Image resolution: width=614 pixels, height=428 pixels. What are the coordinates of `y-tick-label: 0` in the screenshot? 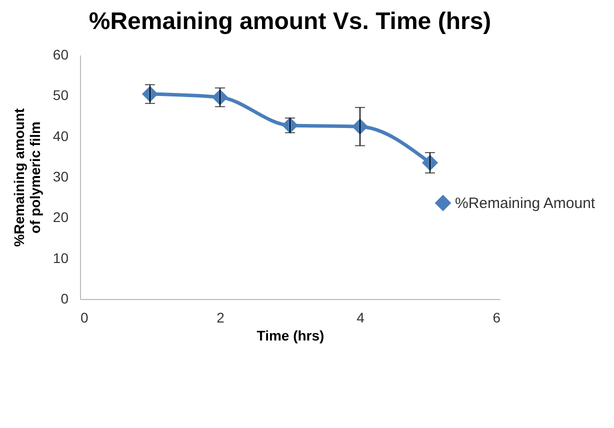 It's located at (64, 298).